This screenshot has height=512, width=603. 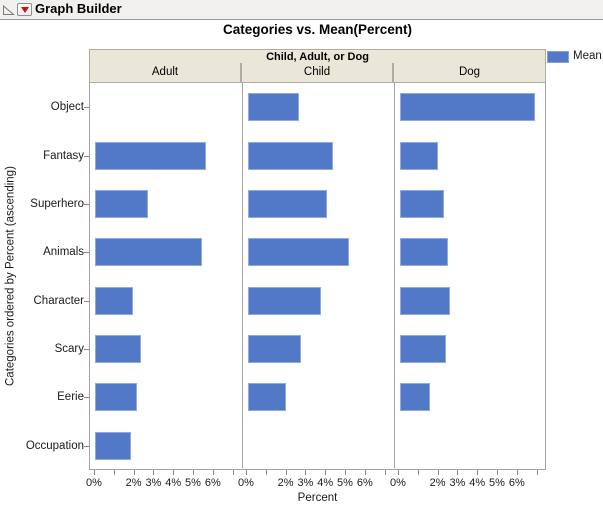 What do you see at coordinates (317, 56) in the screenshot?
I see `group-header: Child, Adult, or Dog` at bounding box center [317, 56].